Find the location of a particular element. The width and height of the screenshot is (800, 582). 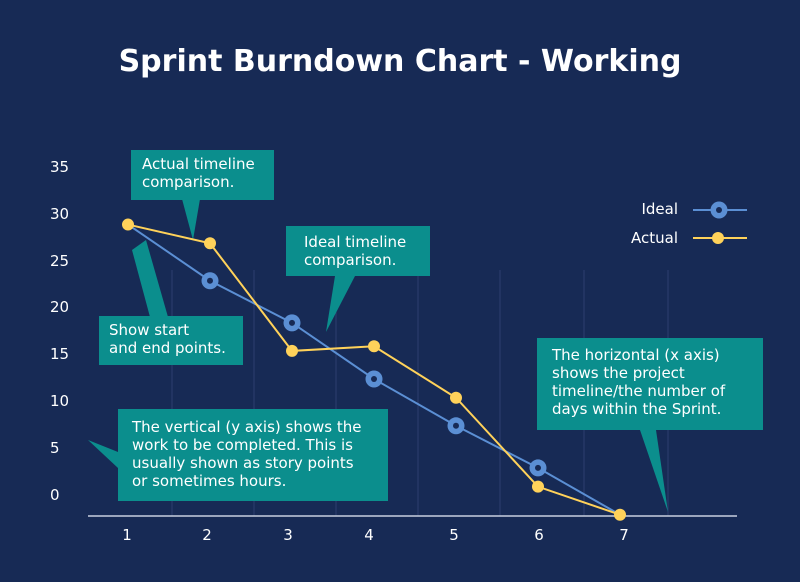

callout-start-end-points: Show start and end points. is located at coordinates (171, 340).